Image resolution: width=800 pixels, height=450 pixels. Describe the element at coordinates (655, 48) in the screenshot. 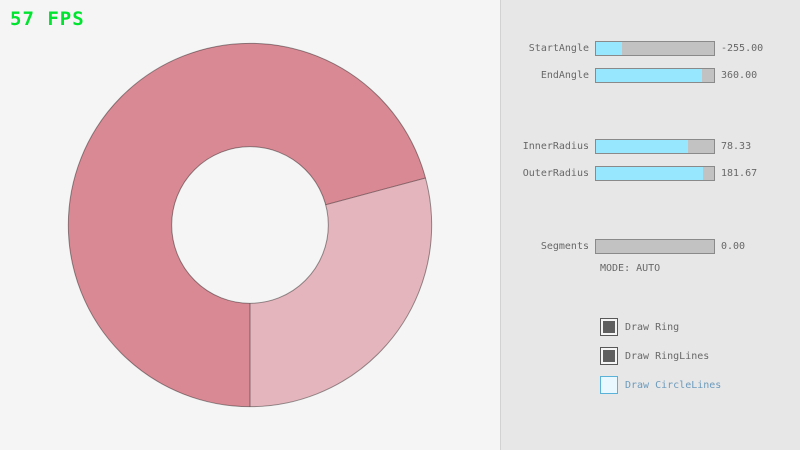

I see `startangle-slider` at that location.